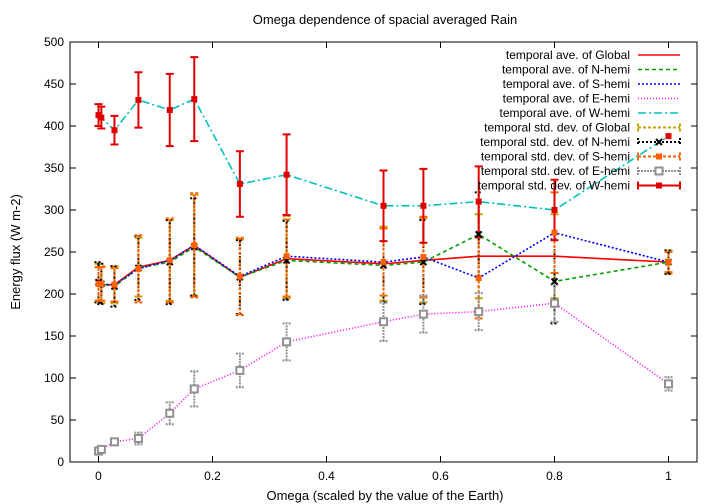  What do you see at coordinates (58, 420) in the screenshot?
I see `y-tick-label: 50` at bounding box center [58, 420].